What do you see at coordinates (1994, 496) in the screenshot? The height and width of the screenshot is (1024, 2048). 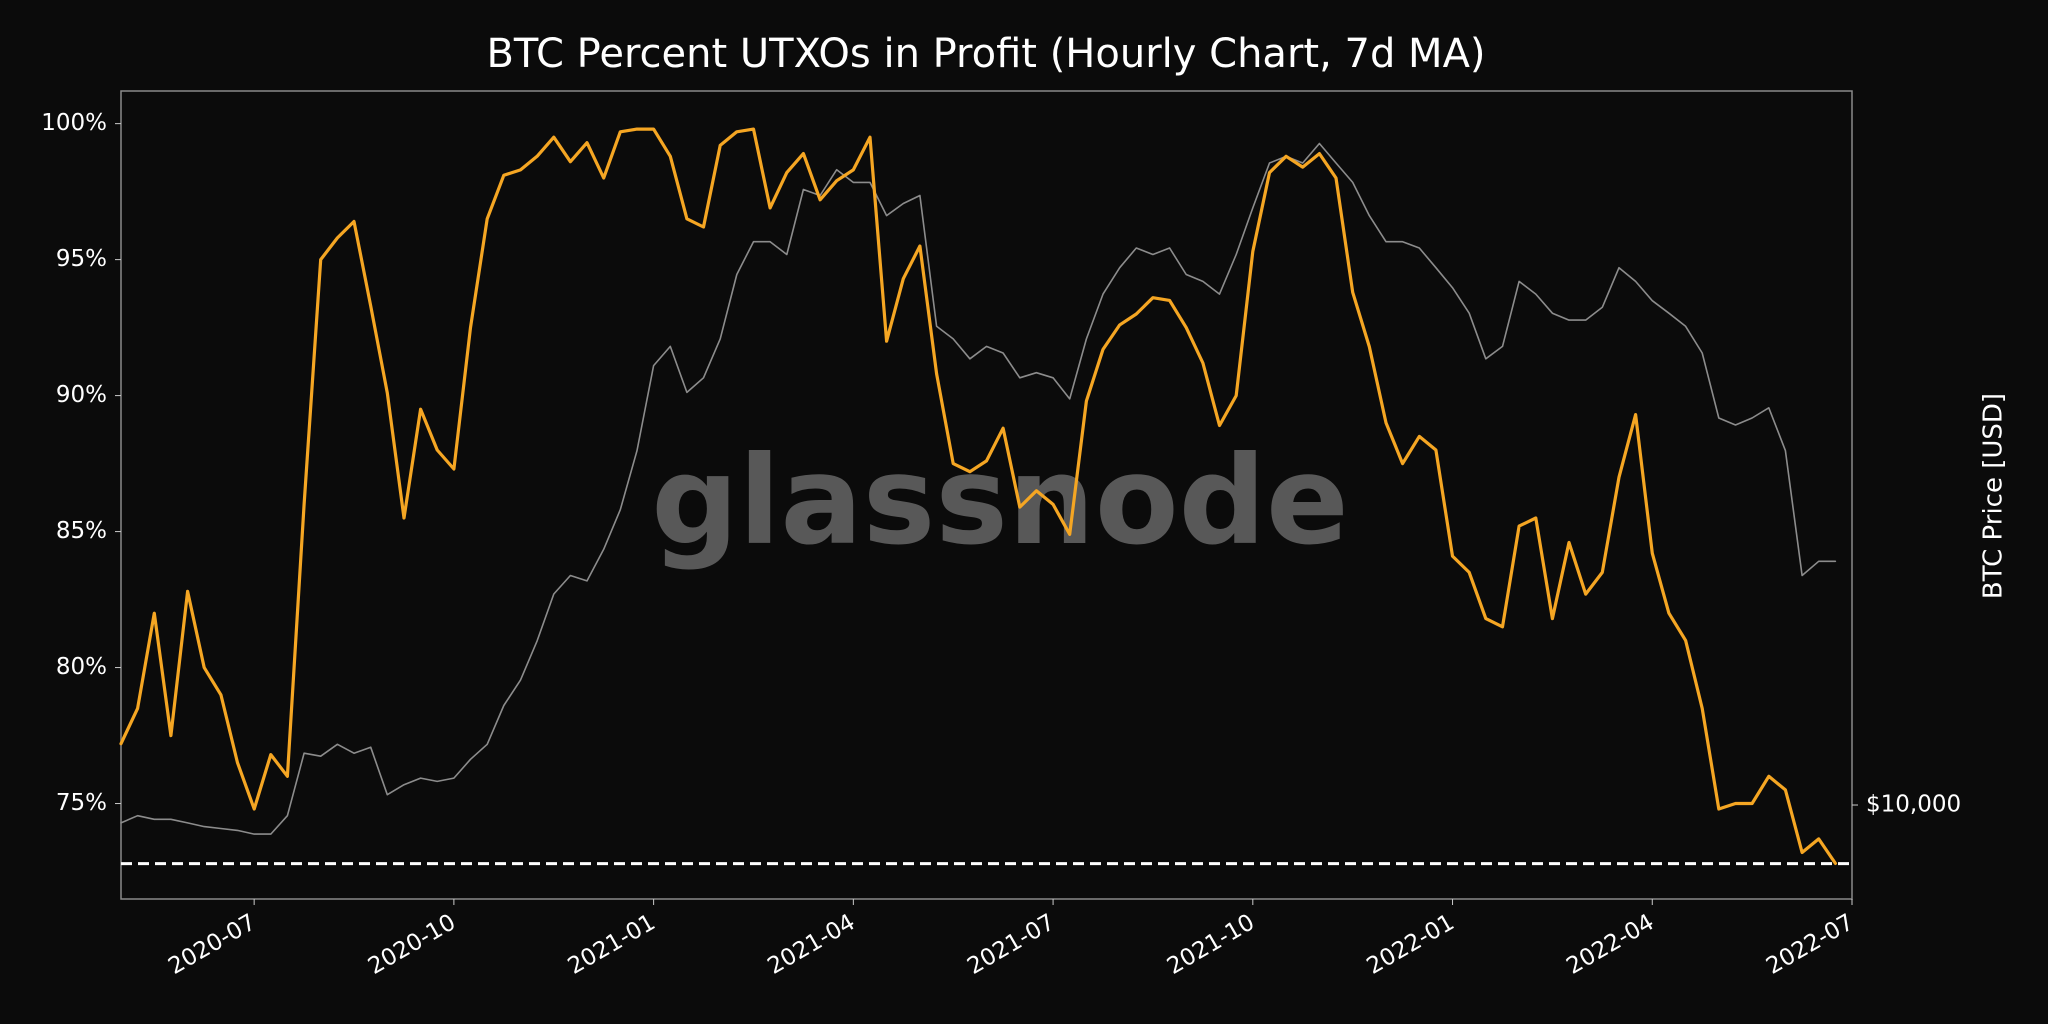 I see `y2-axis-label: BTC Price [USD]` at bounding box center [1994, 496].